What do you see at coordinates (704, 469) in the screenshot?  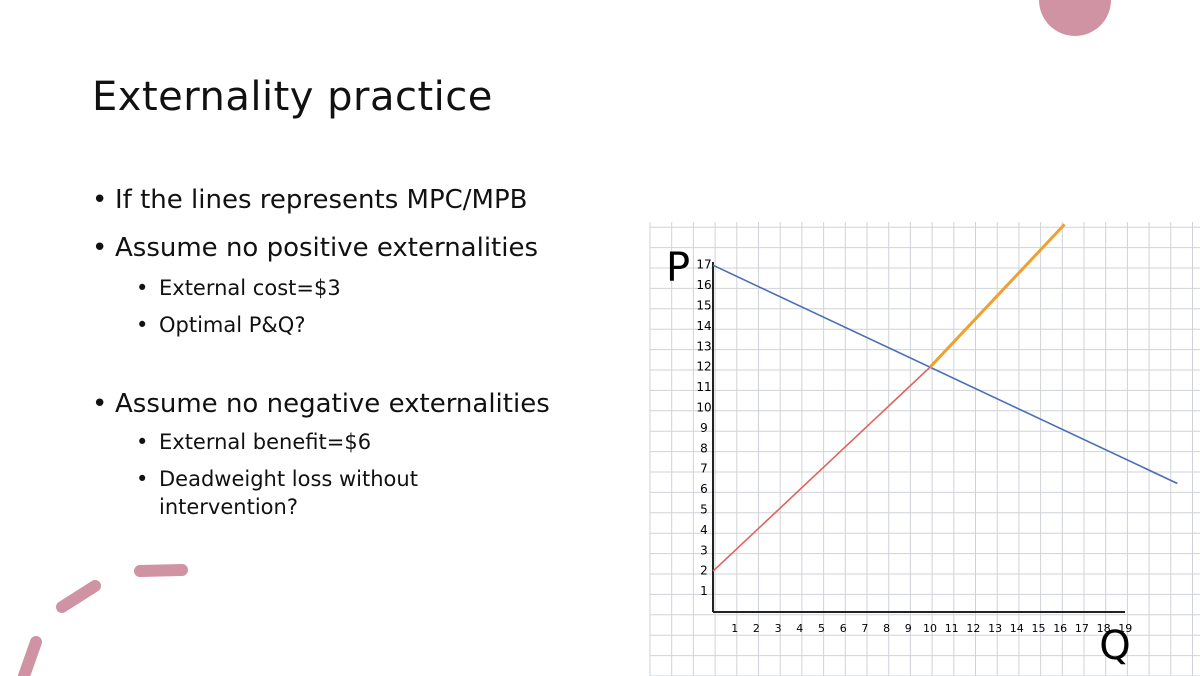 I see `y-tick-label: 7` at bounding box center [704, 469].